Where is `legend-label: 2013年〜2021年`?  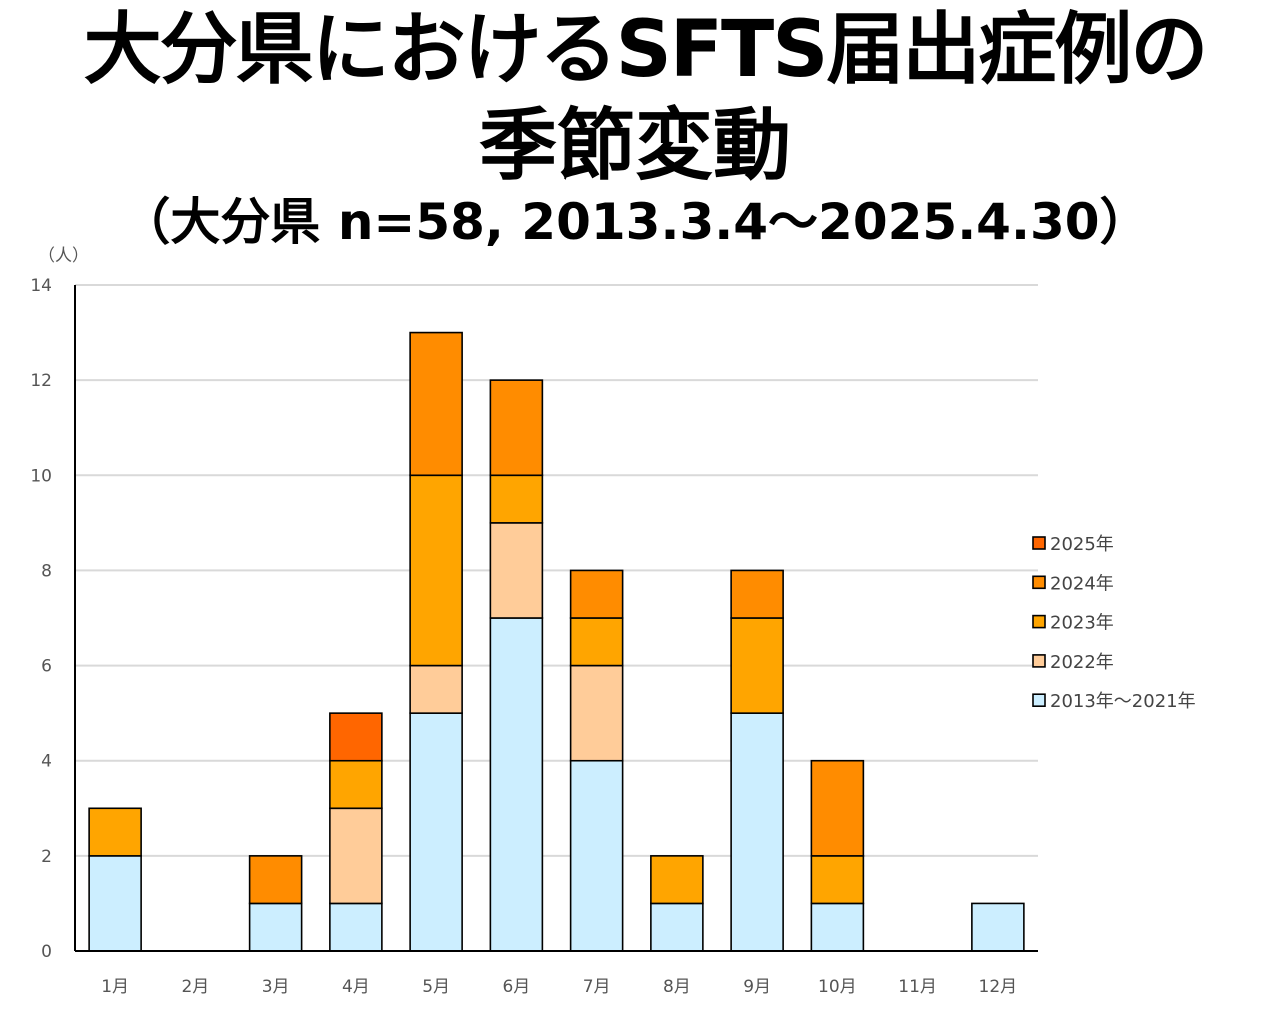
legend-label: 2013年〜2021年 is located at coordinates (1123, 701).